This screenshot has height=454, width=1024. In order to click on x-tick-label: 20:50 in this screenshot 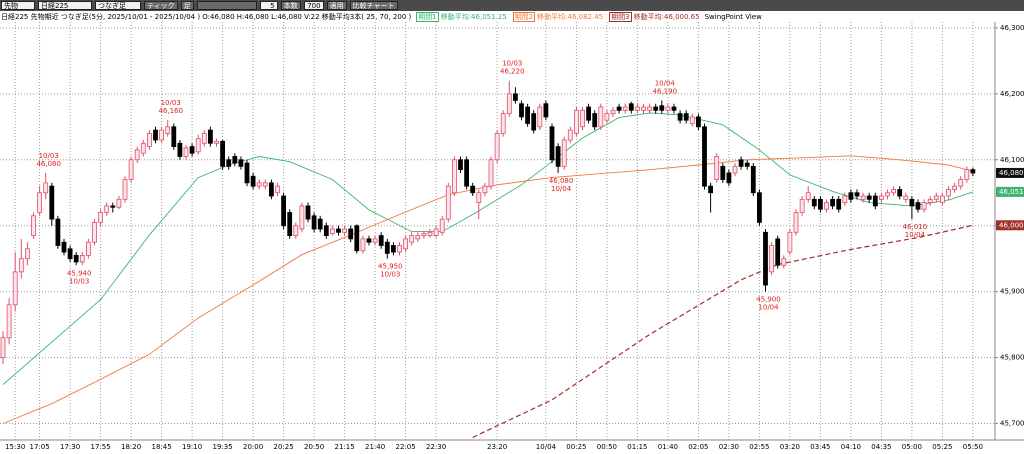, I will do `click(314, 447)`.